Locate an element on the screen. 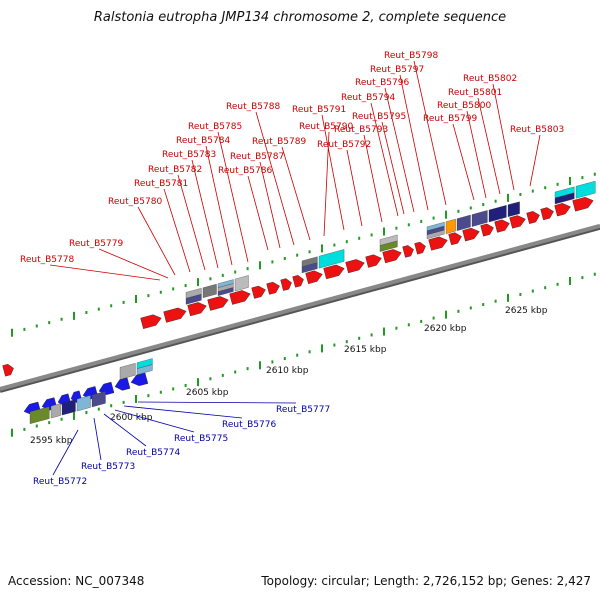 This screenshot has width=600, height=600. forward-gene-label: Reut_B5784 is located at coordinates (203, 141).